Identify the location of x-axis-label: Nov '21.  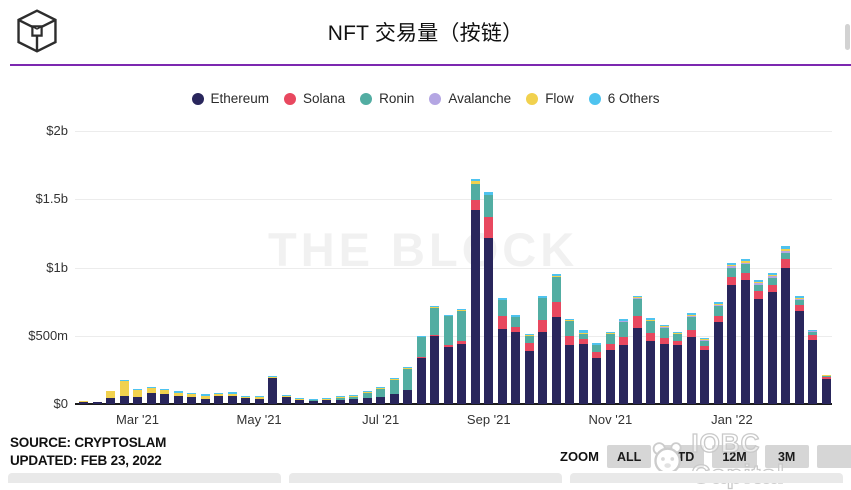
(610, 419).